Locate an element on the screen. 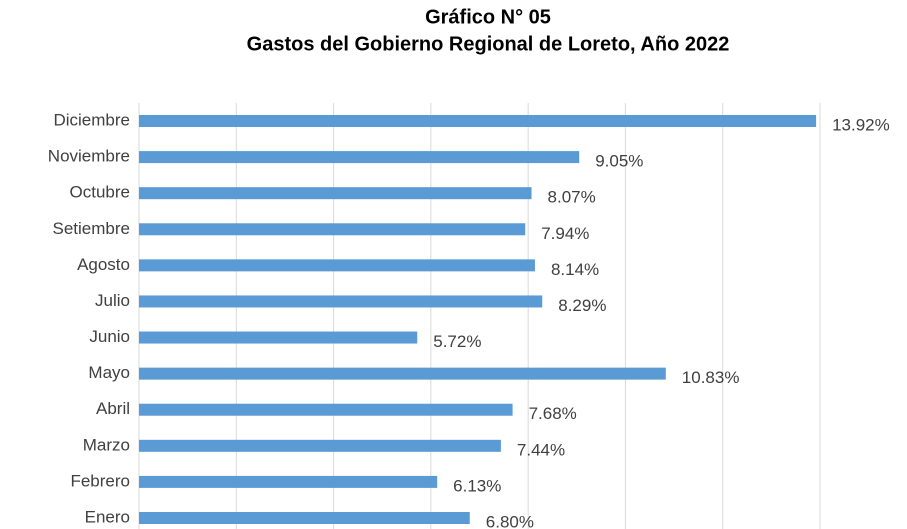  y-tick-label: Octubre is located at coordinates (100, 192).